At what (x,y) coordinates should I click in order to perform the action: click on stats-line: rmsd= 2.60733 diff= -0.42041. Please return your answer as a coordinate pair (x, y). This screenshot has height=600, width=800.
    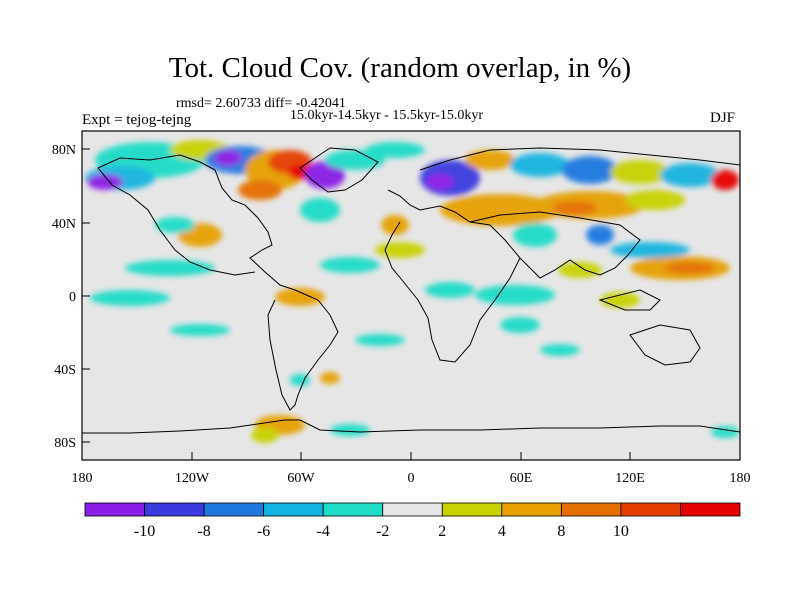
    Looking at the image, I should click on (261, 103).